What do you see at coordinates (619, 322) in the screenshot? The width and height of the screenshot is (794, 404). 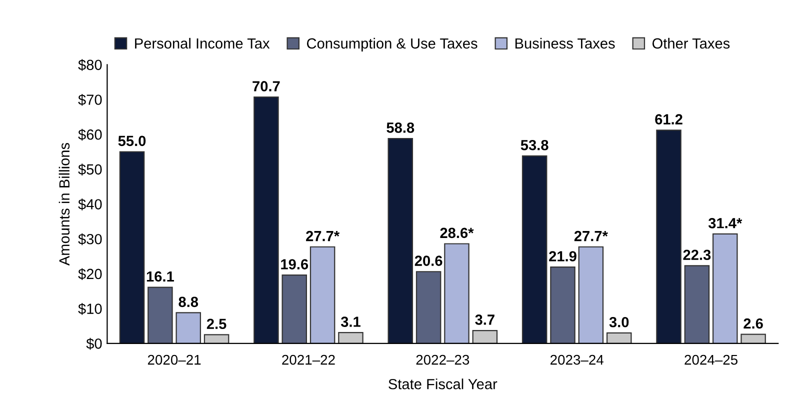 I see `data-label: 3.0` at bounding box center [619, 322].